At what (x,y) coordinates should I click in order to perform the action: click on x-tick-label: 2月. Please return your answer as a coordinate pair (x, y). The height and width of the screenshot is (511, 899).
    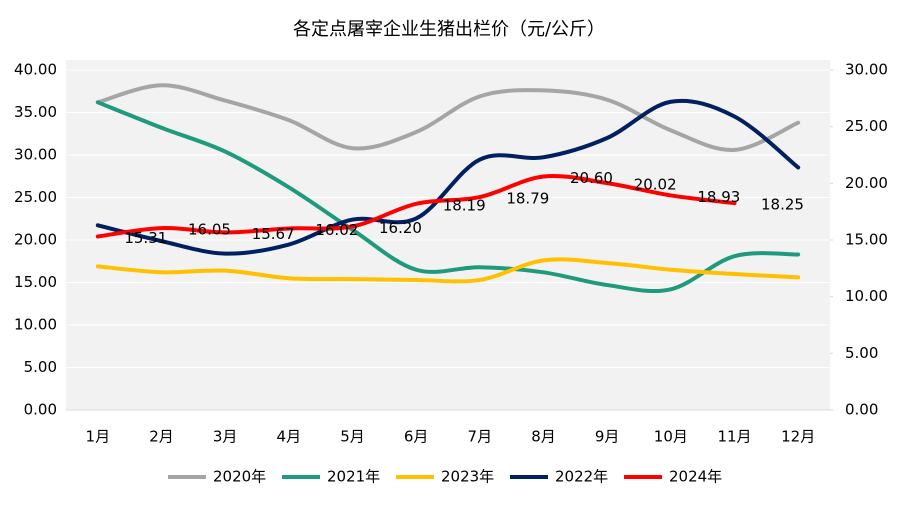
    Looking at the image, I should click on (161, 437).